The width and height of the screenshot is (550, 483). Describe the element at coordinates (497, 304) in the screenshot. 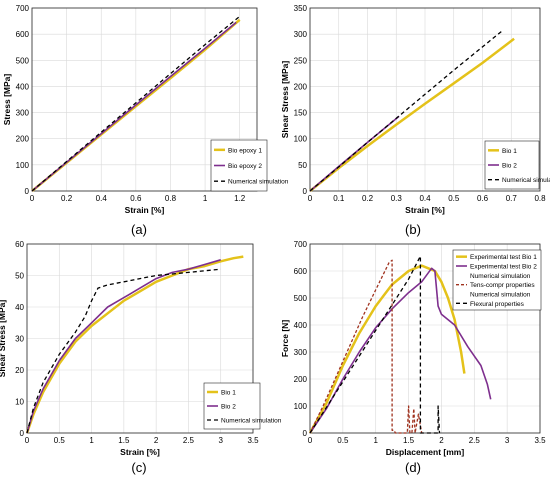

I see `legend-label: Flexural properties` at that location.